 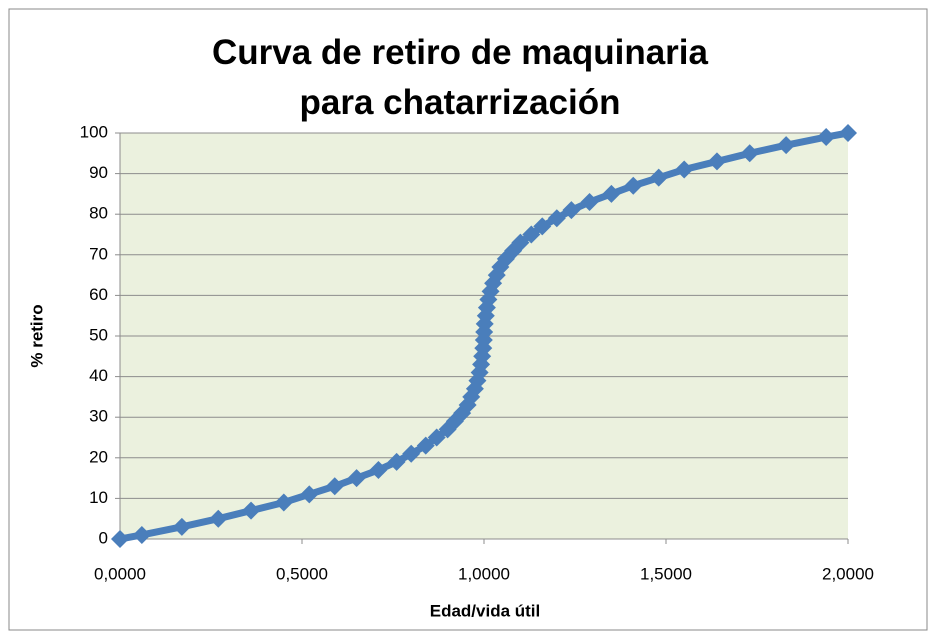 What do you see at coordinates (98, 213) in the screenshot?
I see `y-tick-label: 80` at bounding box center [98, 213].